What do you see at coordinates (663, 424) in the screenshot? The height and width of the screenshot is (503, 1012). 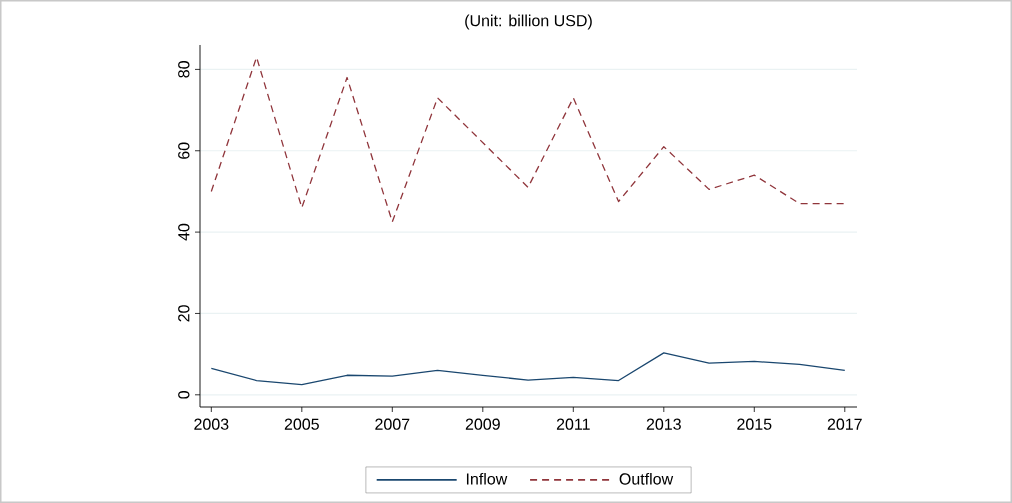 I see `x-tick-label: 2013` at bounding box center [663, 424].